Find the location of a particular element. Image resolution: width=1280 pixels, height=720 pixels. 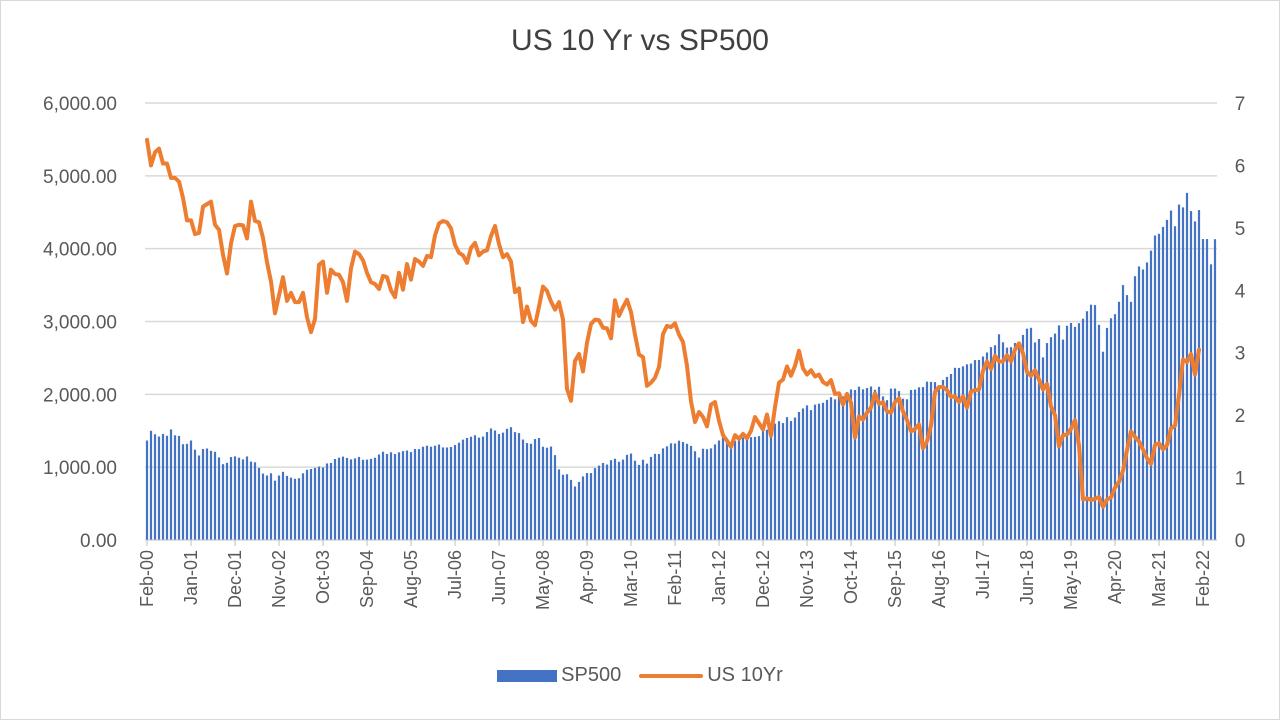

left-tick-label: 5,000.00 is located at coordinates (80, 177).